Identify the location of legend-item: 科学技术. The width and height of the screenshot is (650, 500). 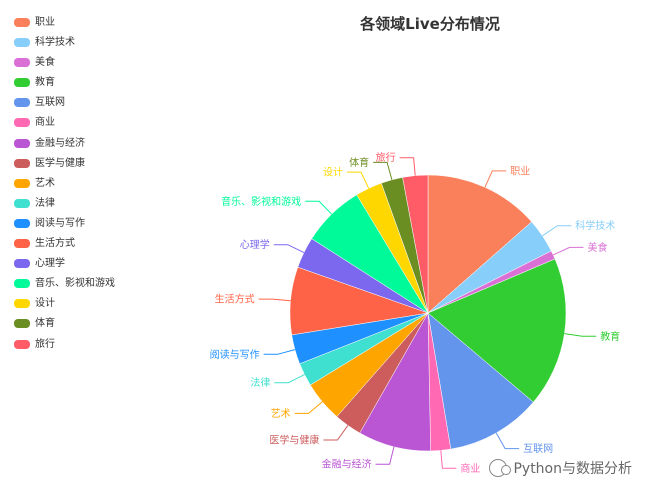
(84, 44).